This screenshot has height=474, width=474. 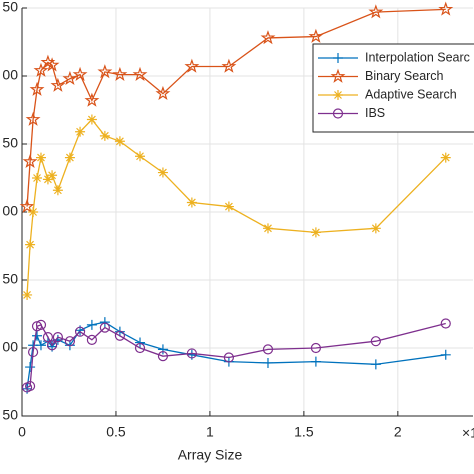 I want to click on x-exponent: ×1, so click(x=468, y=433).